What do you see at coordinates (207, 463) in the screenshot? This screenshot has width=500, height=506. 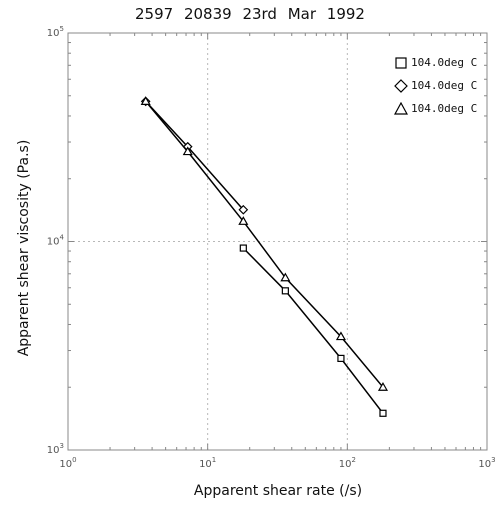 I see `x-tick-label: 10¹` at bounding box center [207, 463].